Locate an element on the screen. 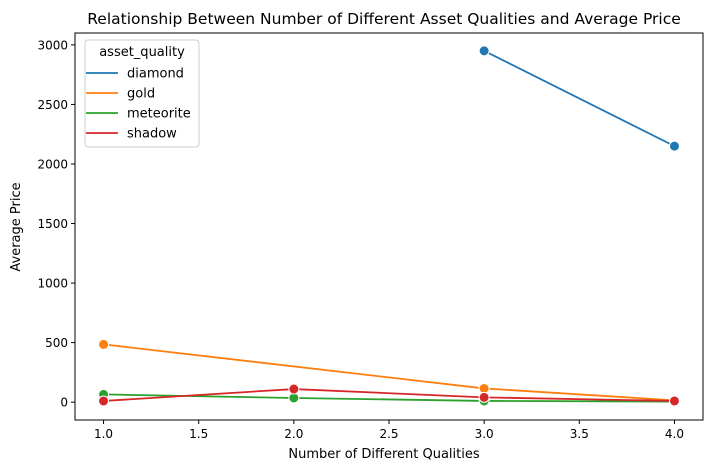  y-axis-label: Average Price is located at coordinates (16, 226).